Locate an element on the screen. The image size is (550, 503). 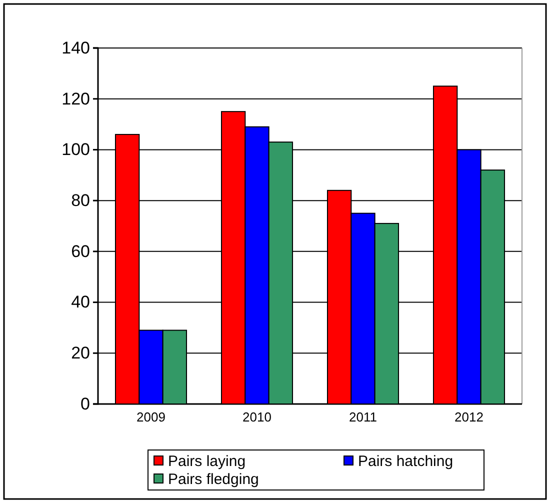
y-tick-label: 100 is located at coordinates (76, 150).